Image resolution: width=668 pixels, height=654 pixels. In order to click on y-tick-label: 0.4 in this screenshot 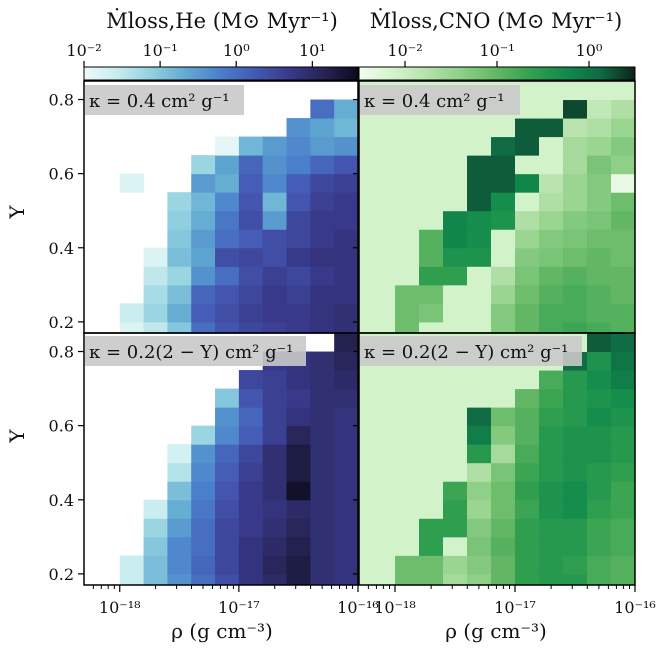, I will do `click(61, 248)`.